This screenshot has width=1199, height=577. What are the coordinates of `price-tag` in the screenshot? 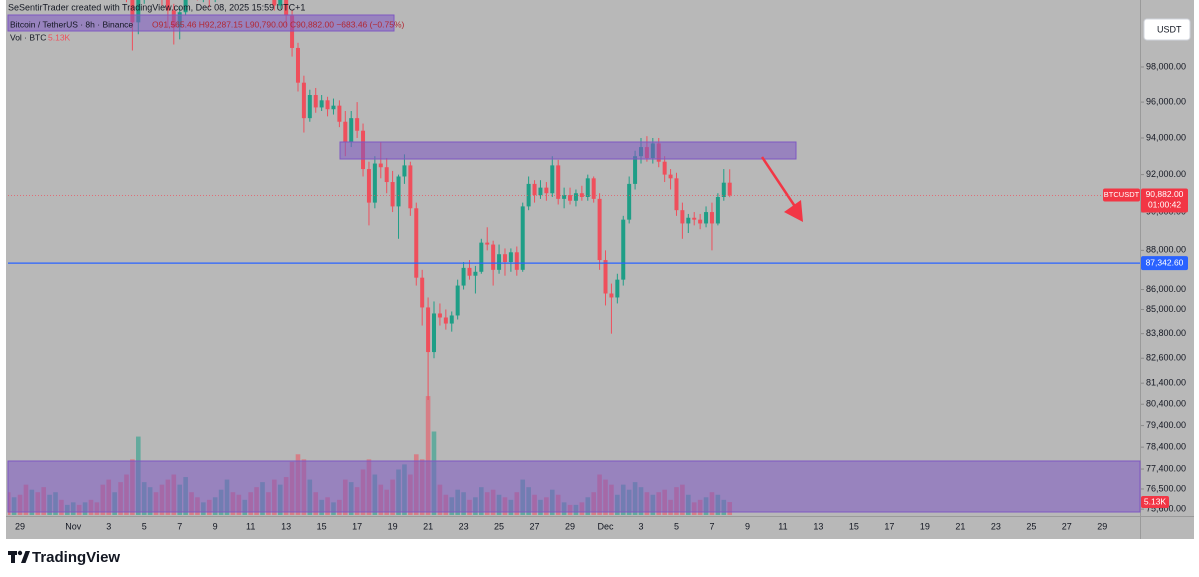 It's located at (1164, 200).